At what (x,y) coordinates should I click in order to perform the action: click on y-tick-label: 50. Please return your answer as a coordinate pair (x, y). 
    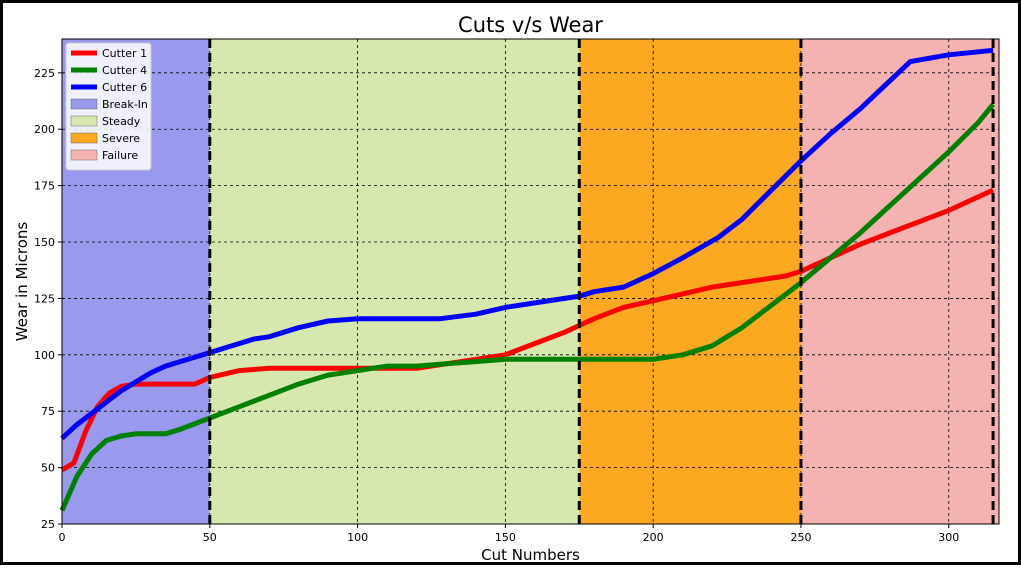
    Looking at the image, I should click on (48, 468).